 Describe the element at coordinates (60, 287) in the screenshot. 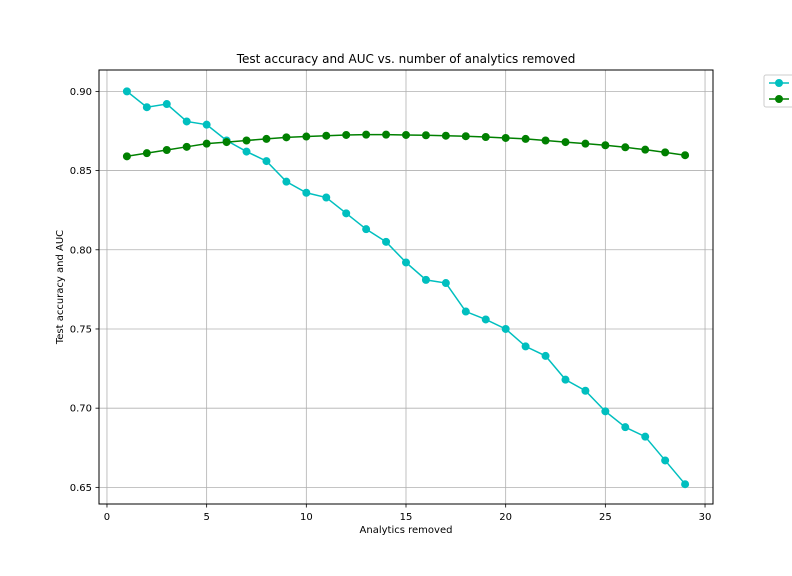

I see `y-axis-label: Test accuracy and AUC` at that location.